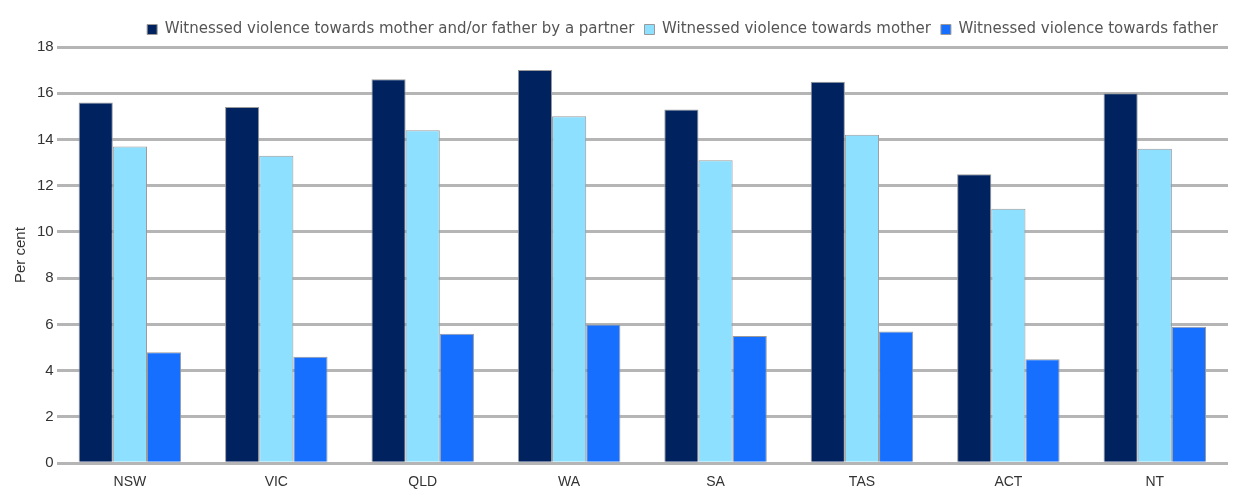 The width and height of the screenshot is (1250, 504). What do you see at coordinates (797, 28) in the screenshot?
I see `legend-label: Witnessed violence towards mother` at bounding box center [797, 28].